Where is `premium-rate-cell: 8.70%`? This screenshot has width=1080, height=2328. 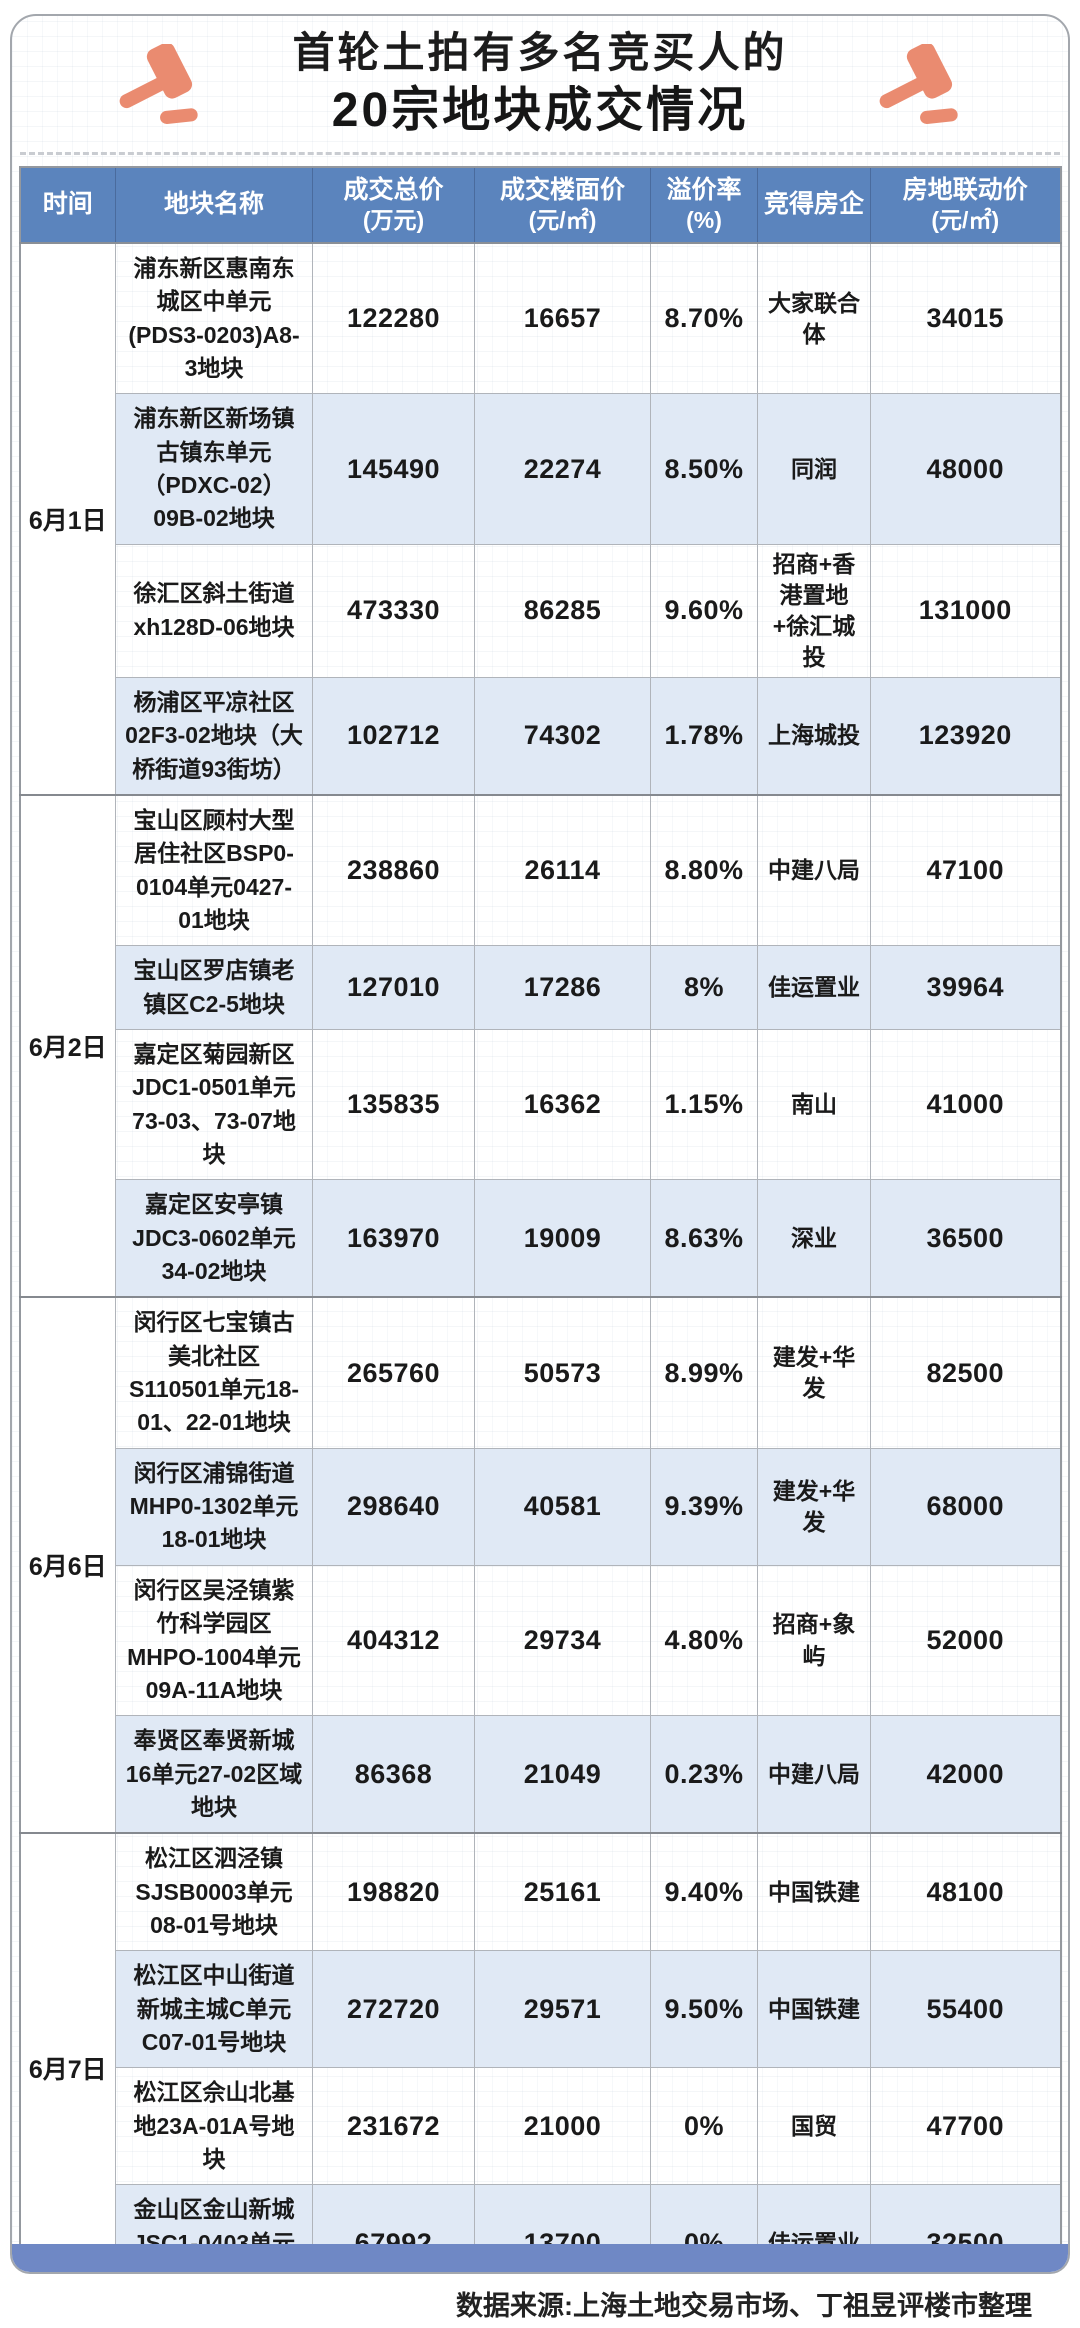
premium-rate-cell: 8.70% is located at coordinates (704, 318).